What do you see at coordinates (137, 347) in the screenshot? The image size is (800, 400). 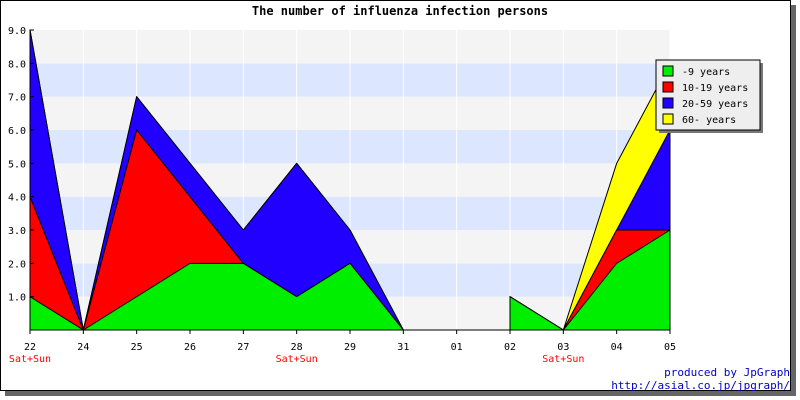 I see `x-tick-label: 25` at bounding box center [137, 347].